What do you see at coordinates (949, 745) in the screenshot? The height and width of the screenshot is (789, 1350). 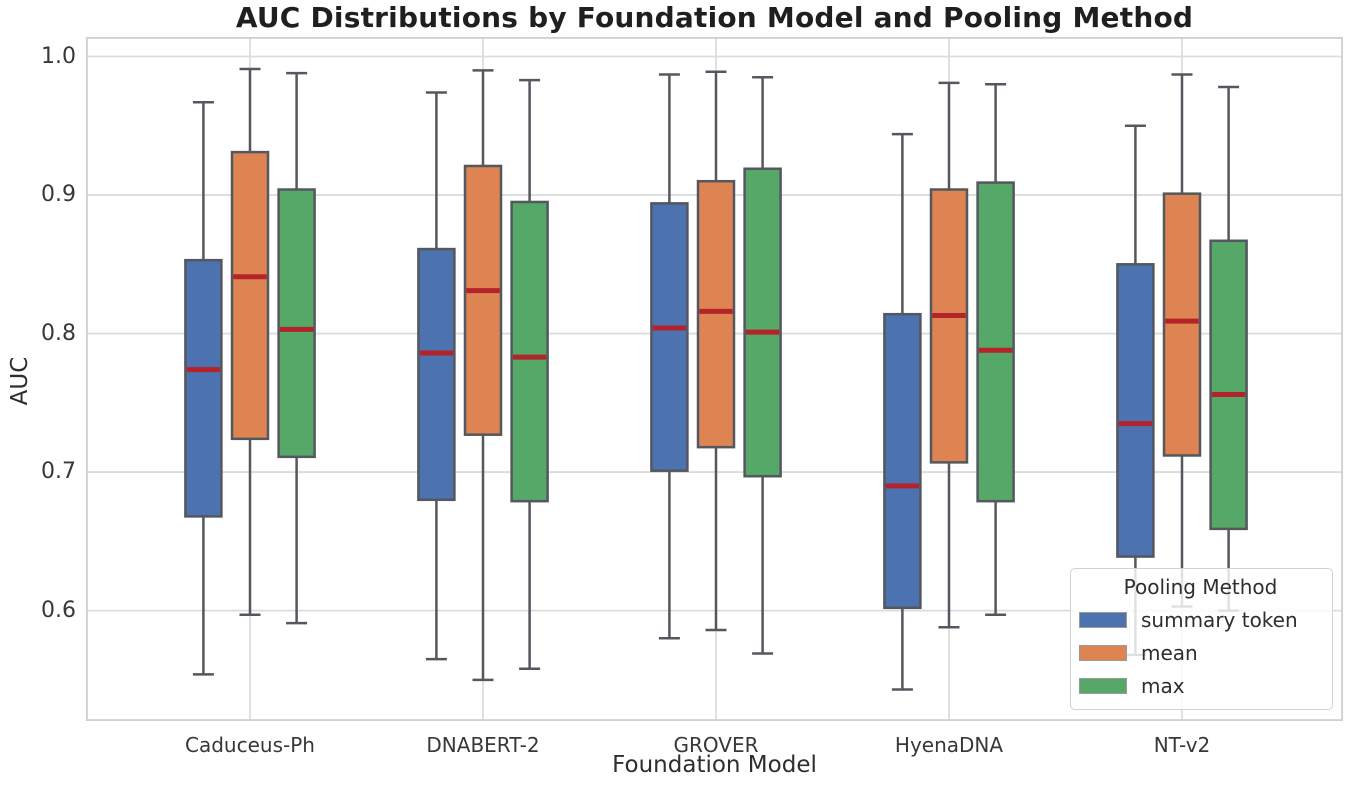 I see `x-tick-label-hyenadna: HyenaDNA` at bounding box center [949, 745].